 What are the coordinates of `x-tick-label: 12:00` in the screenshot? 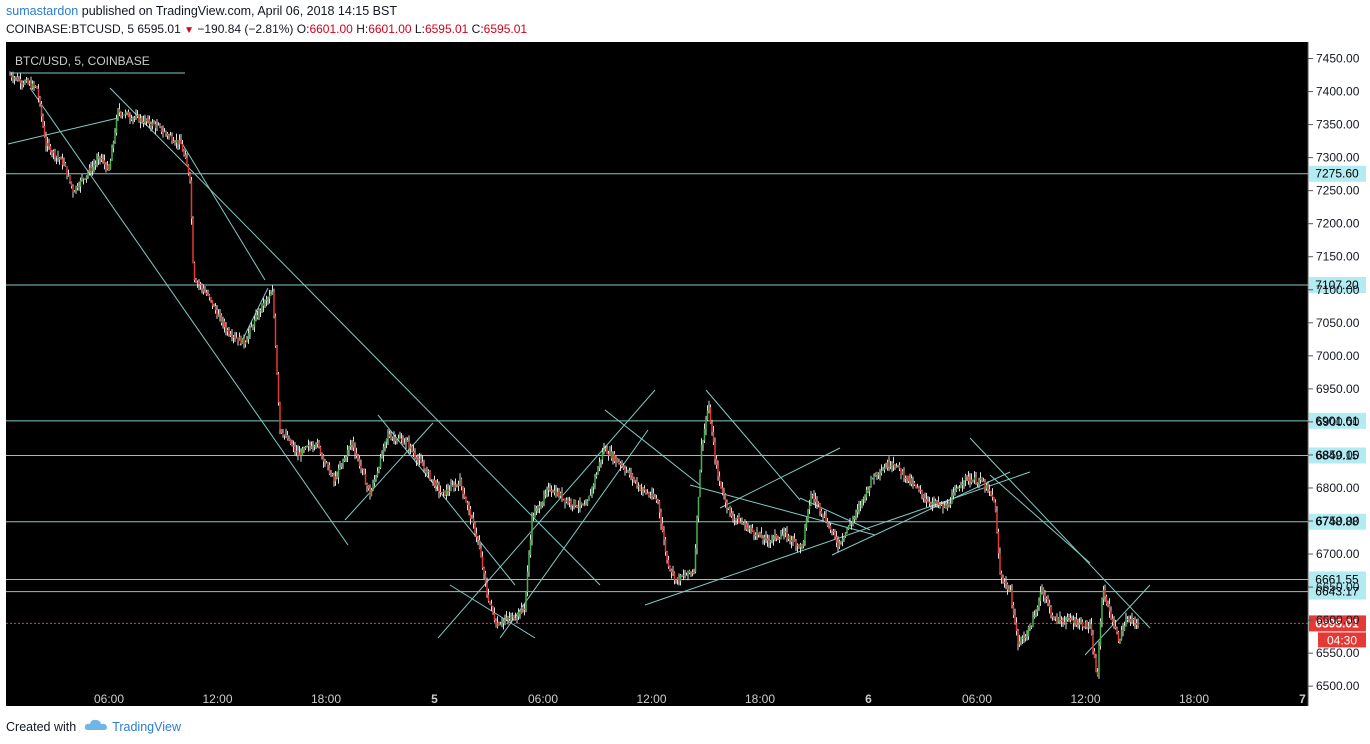 It's located at (217, 699).